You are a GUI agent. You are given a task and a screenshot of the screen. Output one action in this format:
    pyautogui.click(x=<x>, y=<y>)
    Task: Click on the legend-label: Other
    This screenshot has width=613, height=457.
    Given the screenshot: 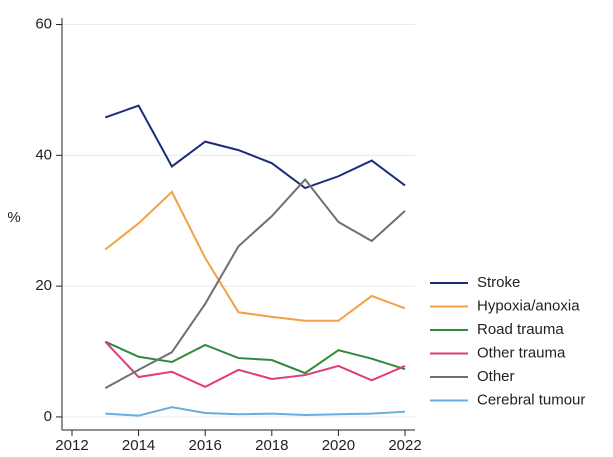 What is the action you would take?
    pyautogui.click(x=496, y=376)
    